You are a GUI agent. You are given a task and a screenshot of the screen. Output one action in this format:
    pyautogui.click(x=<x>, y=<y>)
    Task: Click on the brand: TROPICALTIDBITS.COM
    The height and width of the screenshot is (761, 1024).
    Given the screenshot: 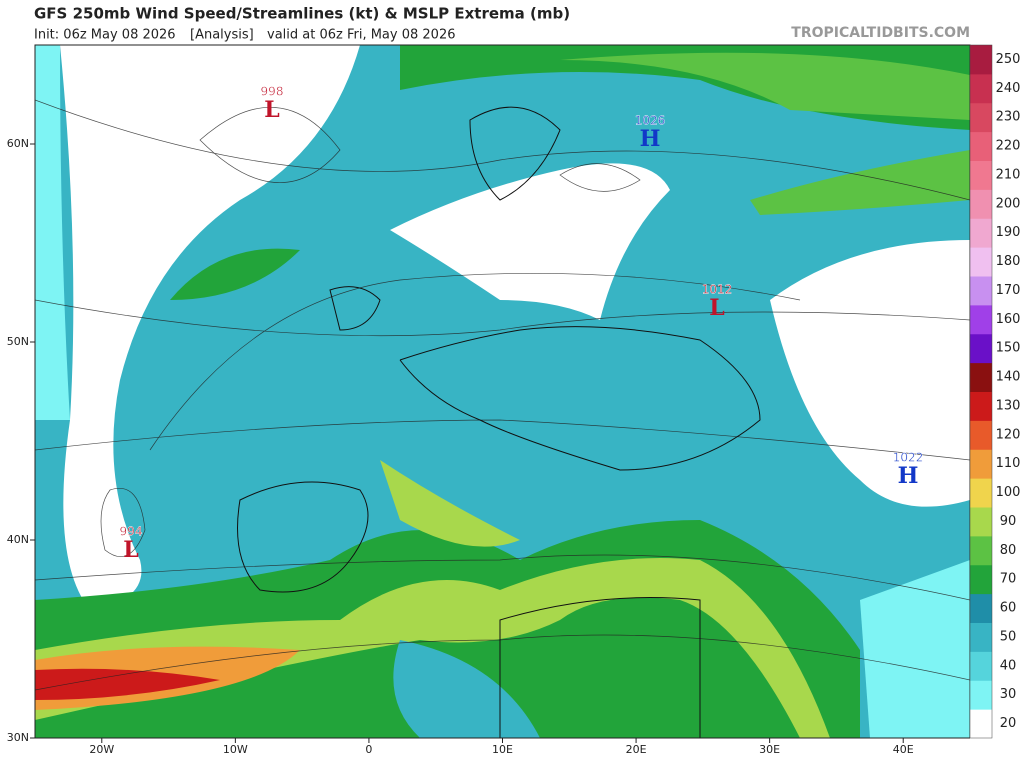 What is the action you would take?
    pyautogui.click(x=880, y=33)
    